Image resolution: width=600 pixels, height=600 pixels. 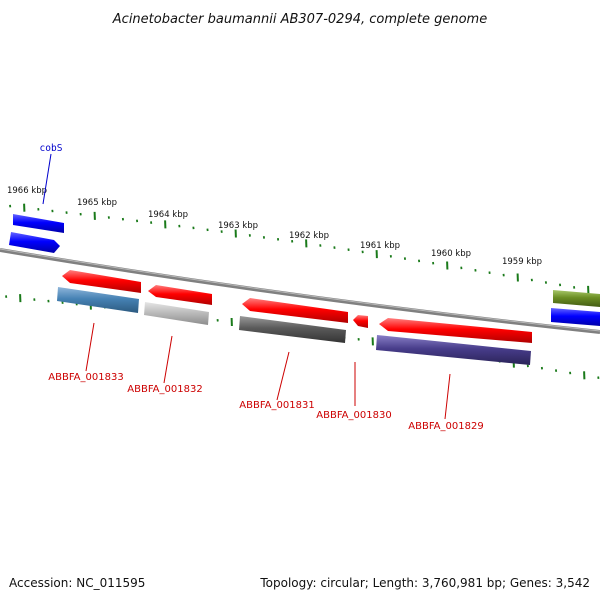 What do you see at coordinates (38, 223) in the screenshot?
I see `gene-cobs` at bounding box center [38, 223].